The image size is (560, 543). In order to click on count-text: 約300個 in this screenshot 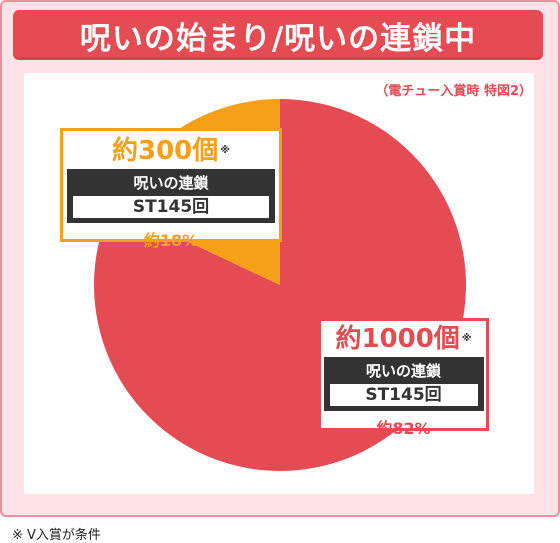, I will do `click(165, 151)`.